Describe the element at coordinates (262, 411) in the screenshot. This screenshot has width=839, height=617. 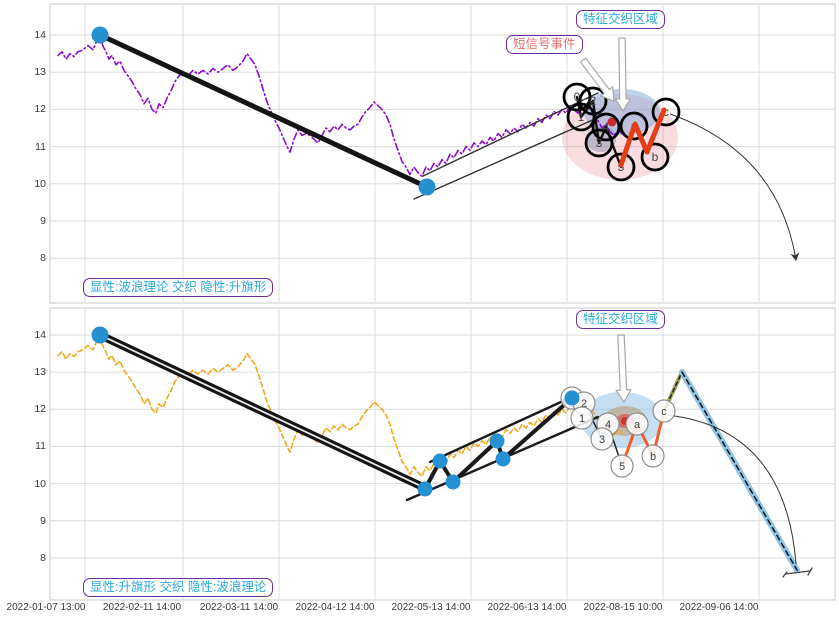
I see `flag-pole-core` at that location.